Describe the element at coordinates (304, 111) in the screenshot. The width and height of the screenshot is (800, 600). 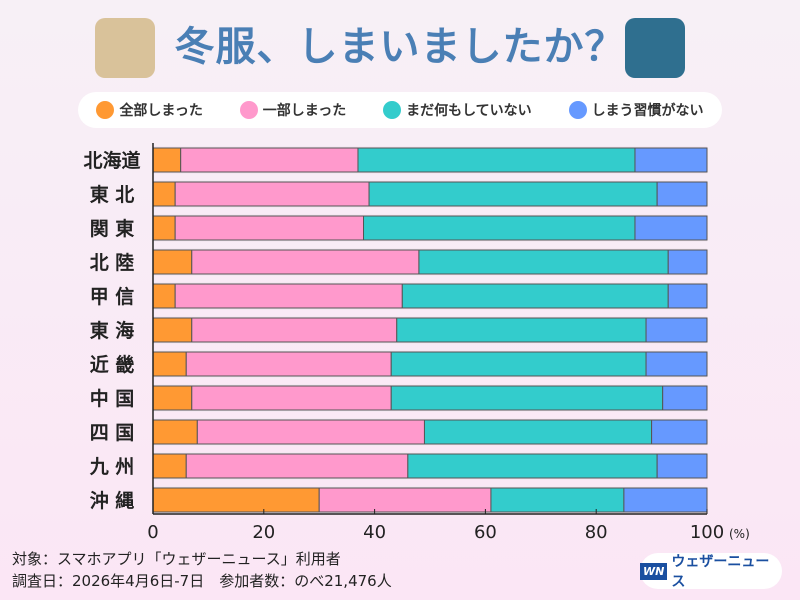
I see `legend-label: 一部しまった` at that location.